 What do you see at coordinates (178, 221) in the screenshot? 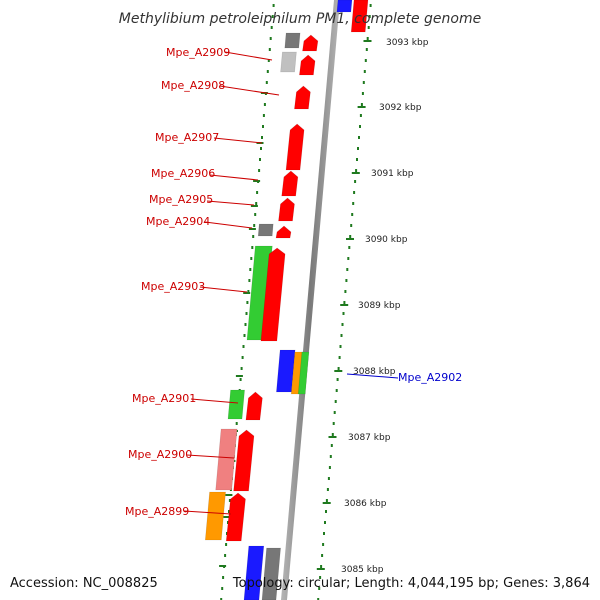
I see `gene-label-mpe-a2904: Mpe_A2904` at bounding box center [178, 221].